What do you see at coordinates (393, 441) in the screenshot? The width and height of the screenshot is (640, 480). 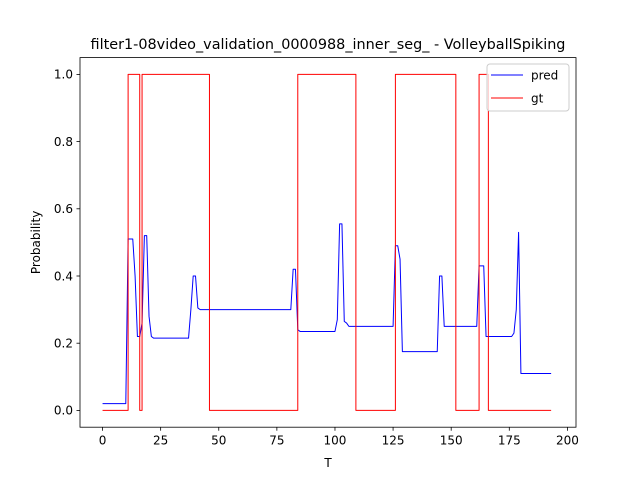 I see `x-tick-label: 125` at bounding box center [393, 441].